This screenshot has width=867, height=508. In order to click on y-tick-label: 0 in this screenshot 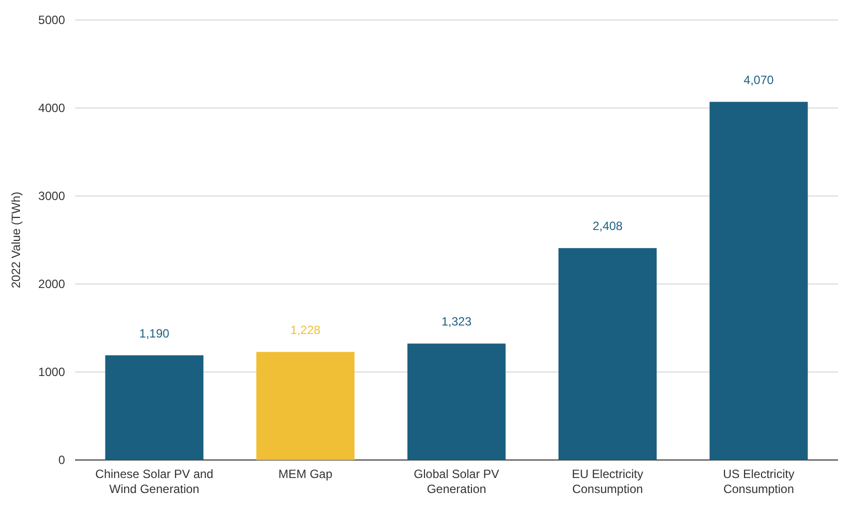, I will do `click(62, 460)`.